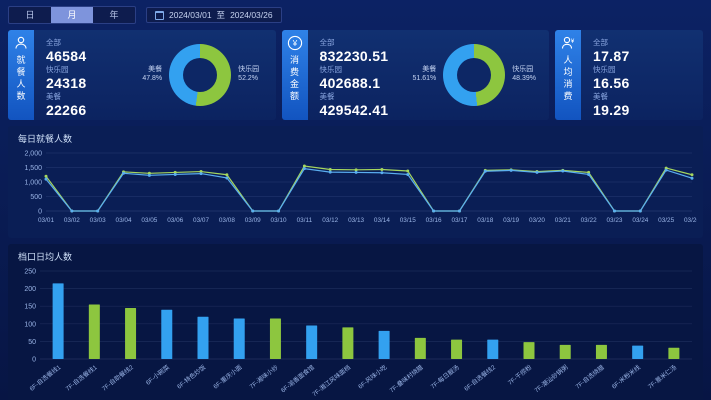  I want to click on row-value: 429542.41, so click(354, 110).